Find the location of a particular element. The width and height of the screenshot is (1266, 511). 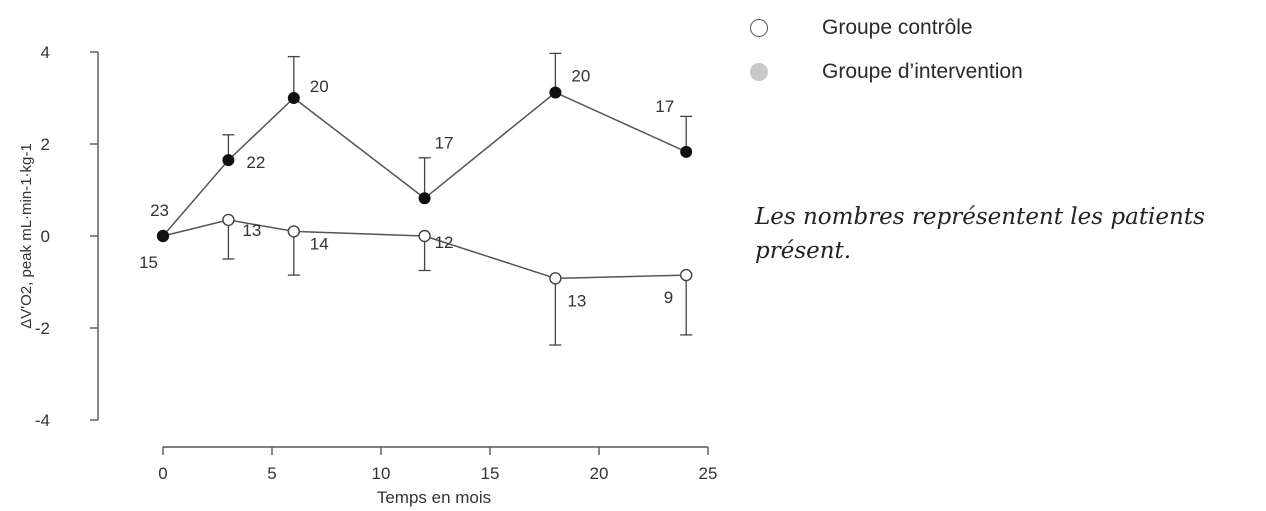

data-label: 14 is located at coordinates (319, 243).